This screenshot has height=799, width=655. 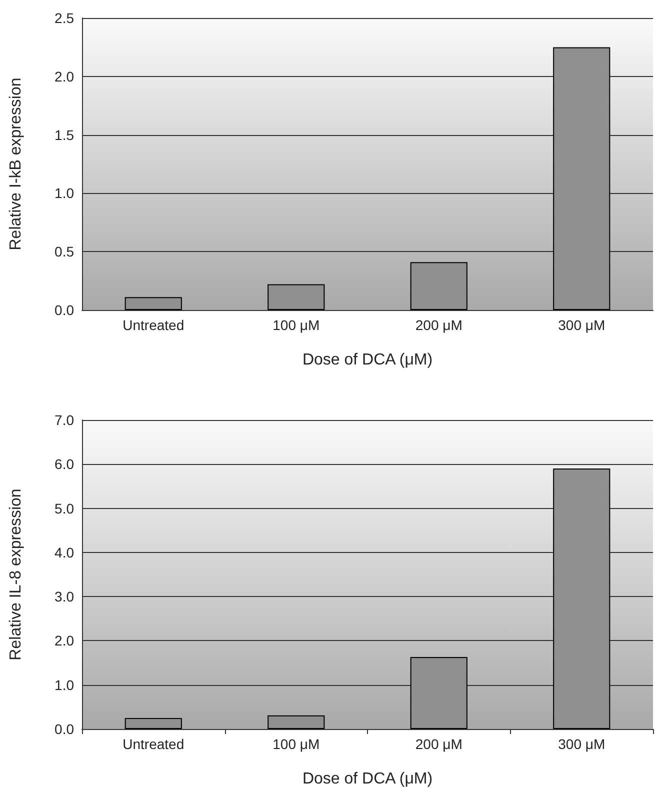 What do you see at coordinates (64, 552) in the screenshot?
I see `y-tick-label: 4.0` at bounding box center [64, 552].